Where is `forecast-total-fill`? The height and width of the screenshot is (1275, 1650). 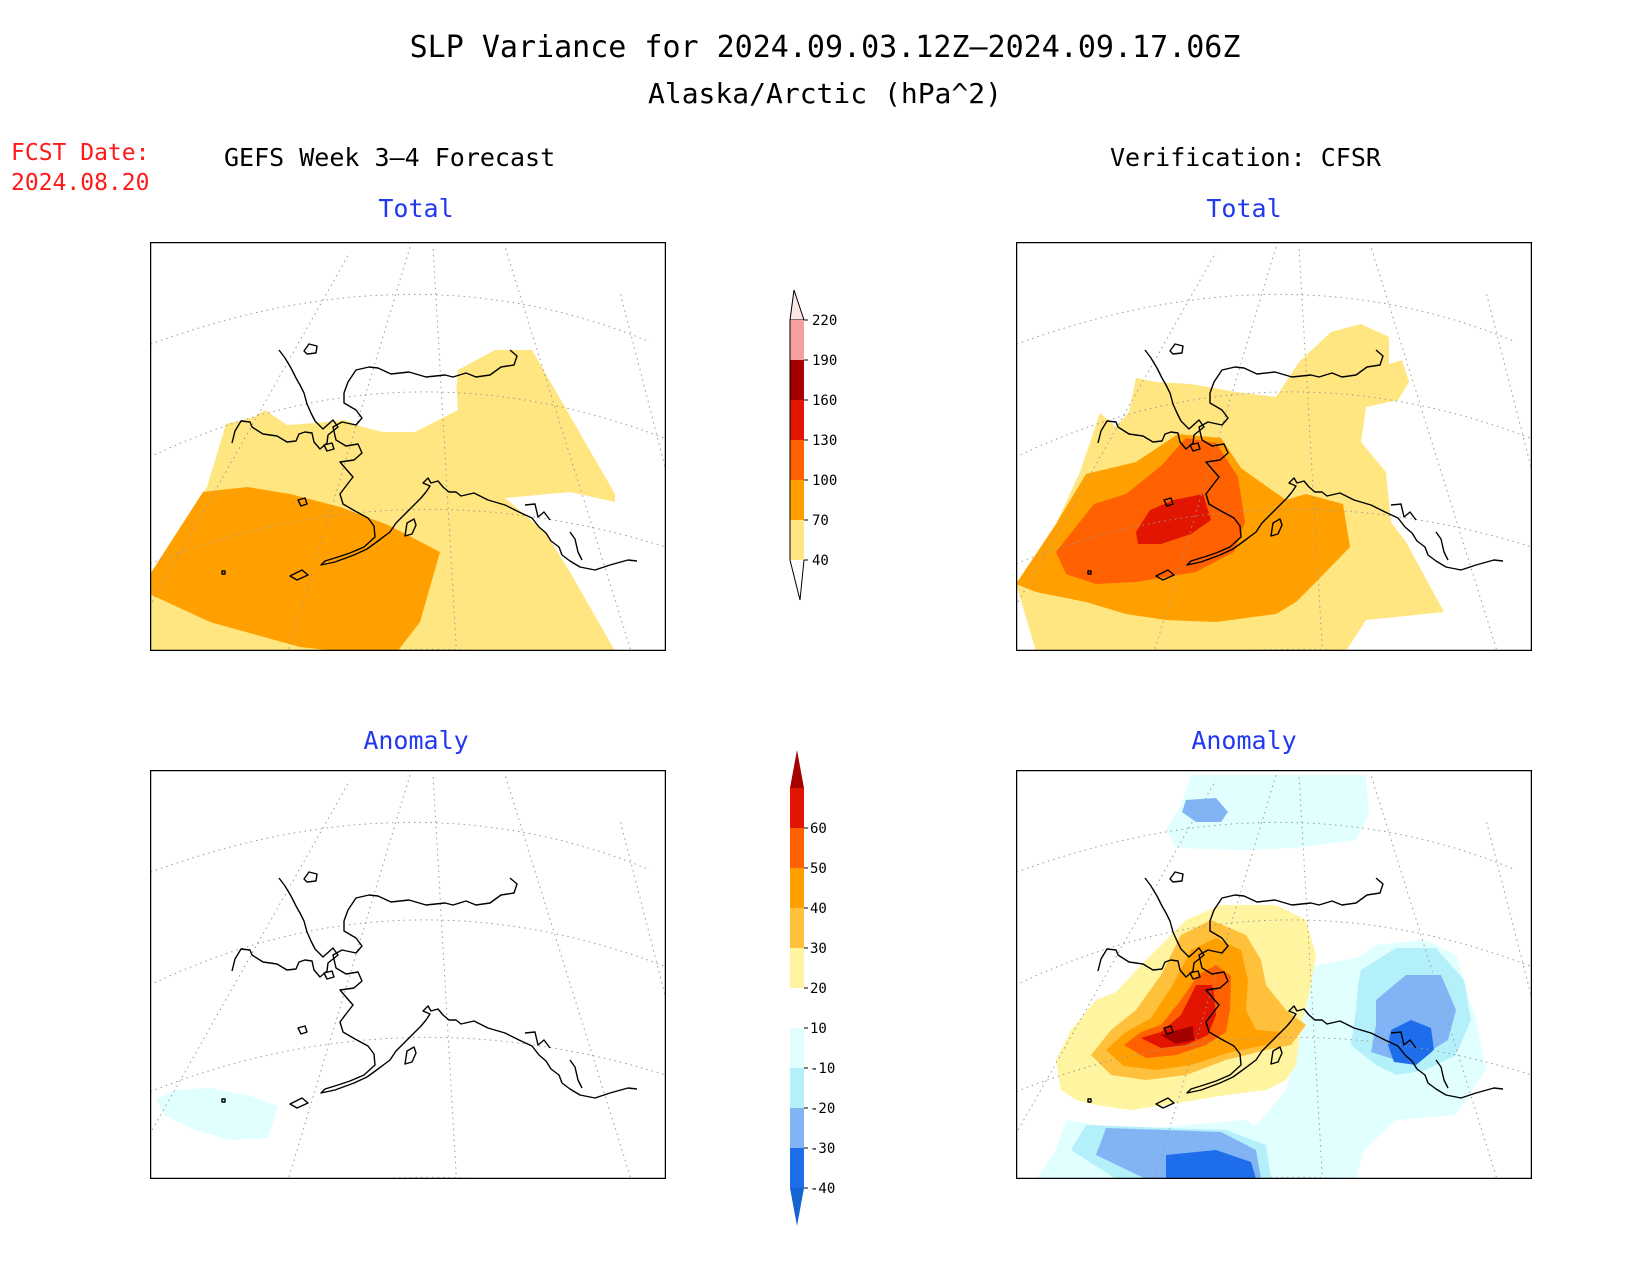
forecast-total-fill is located at coordinates (408, 500).